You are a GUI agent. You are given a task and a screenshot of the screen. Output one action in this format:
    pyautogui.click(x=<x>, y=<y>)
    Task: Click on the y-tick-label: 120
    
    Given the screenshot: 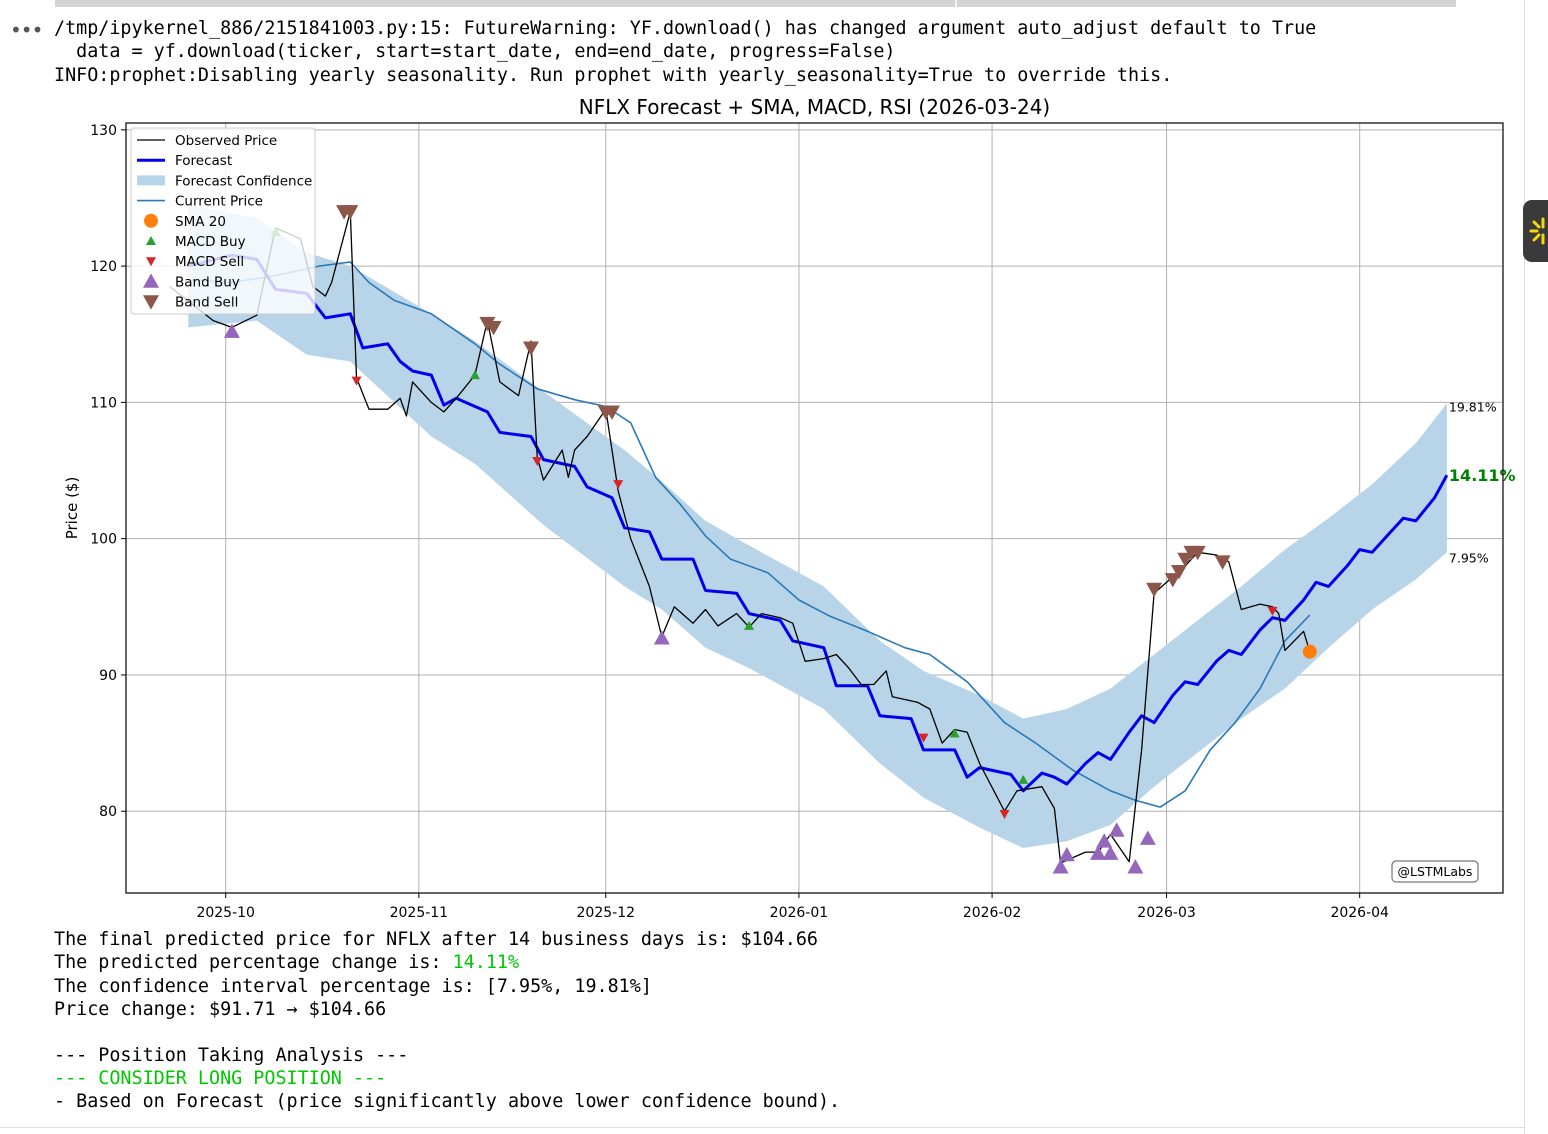 What is the action you would take?
    pyautogui.click(x=103, y=267)
    